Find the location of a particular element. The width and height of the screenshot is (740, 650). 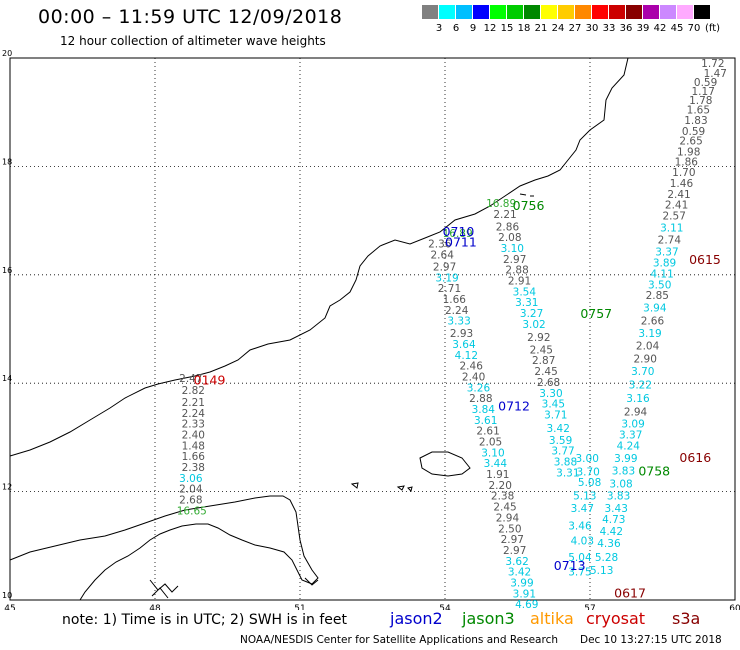

x-tick-label: 57 is located at coordinates (589, 607).